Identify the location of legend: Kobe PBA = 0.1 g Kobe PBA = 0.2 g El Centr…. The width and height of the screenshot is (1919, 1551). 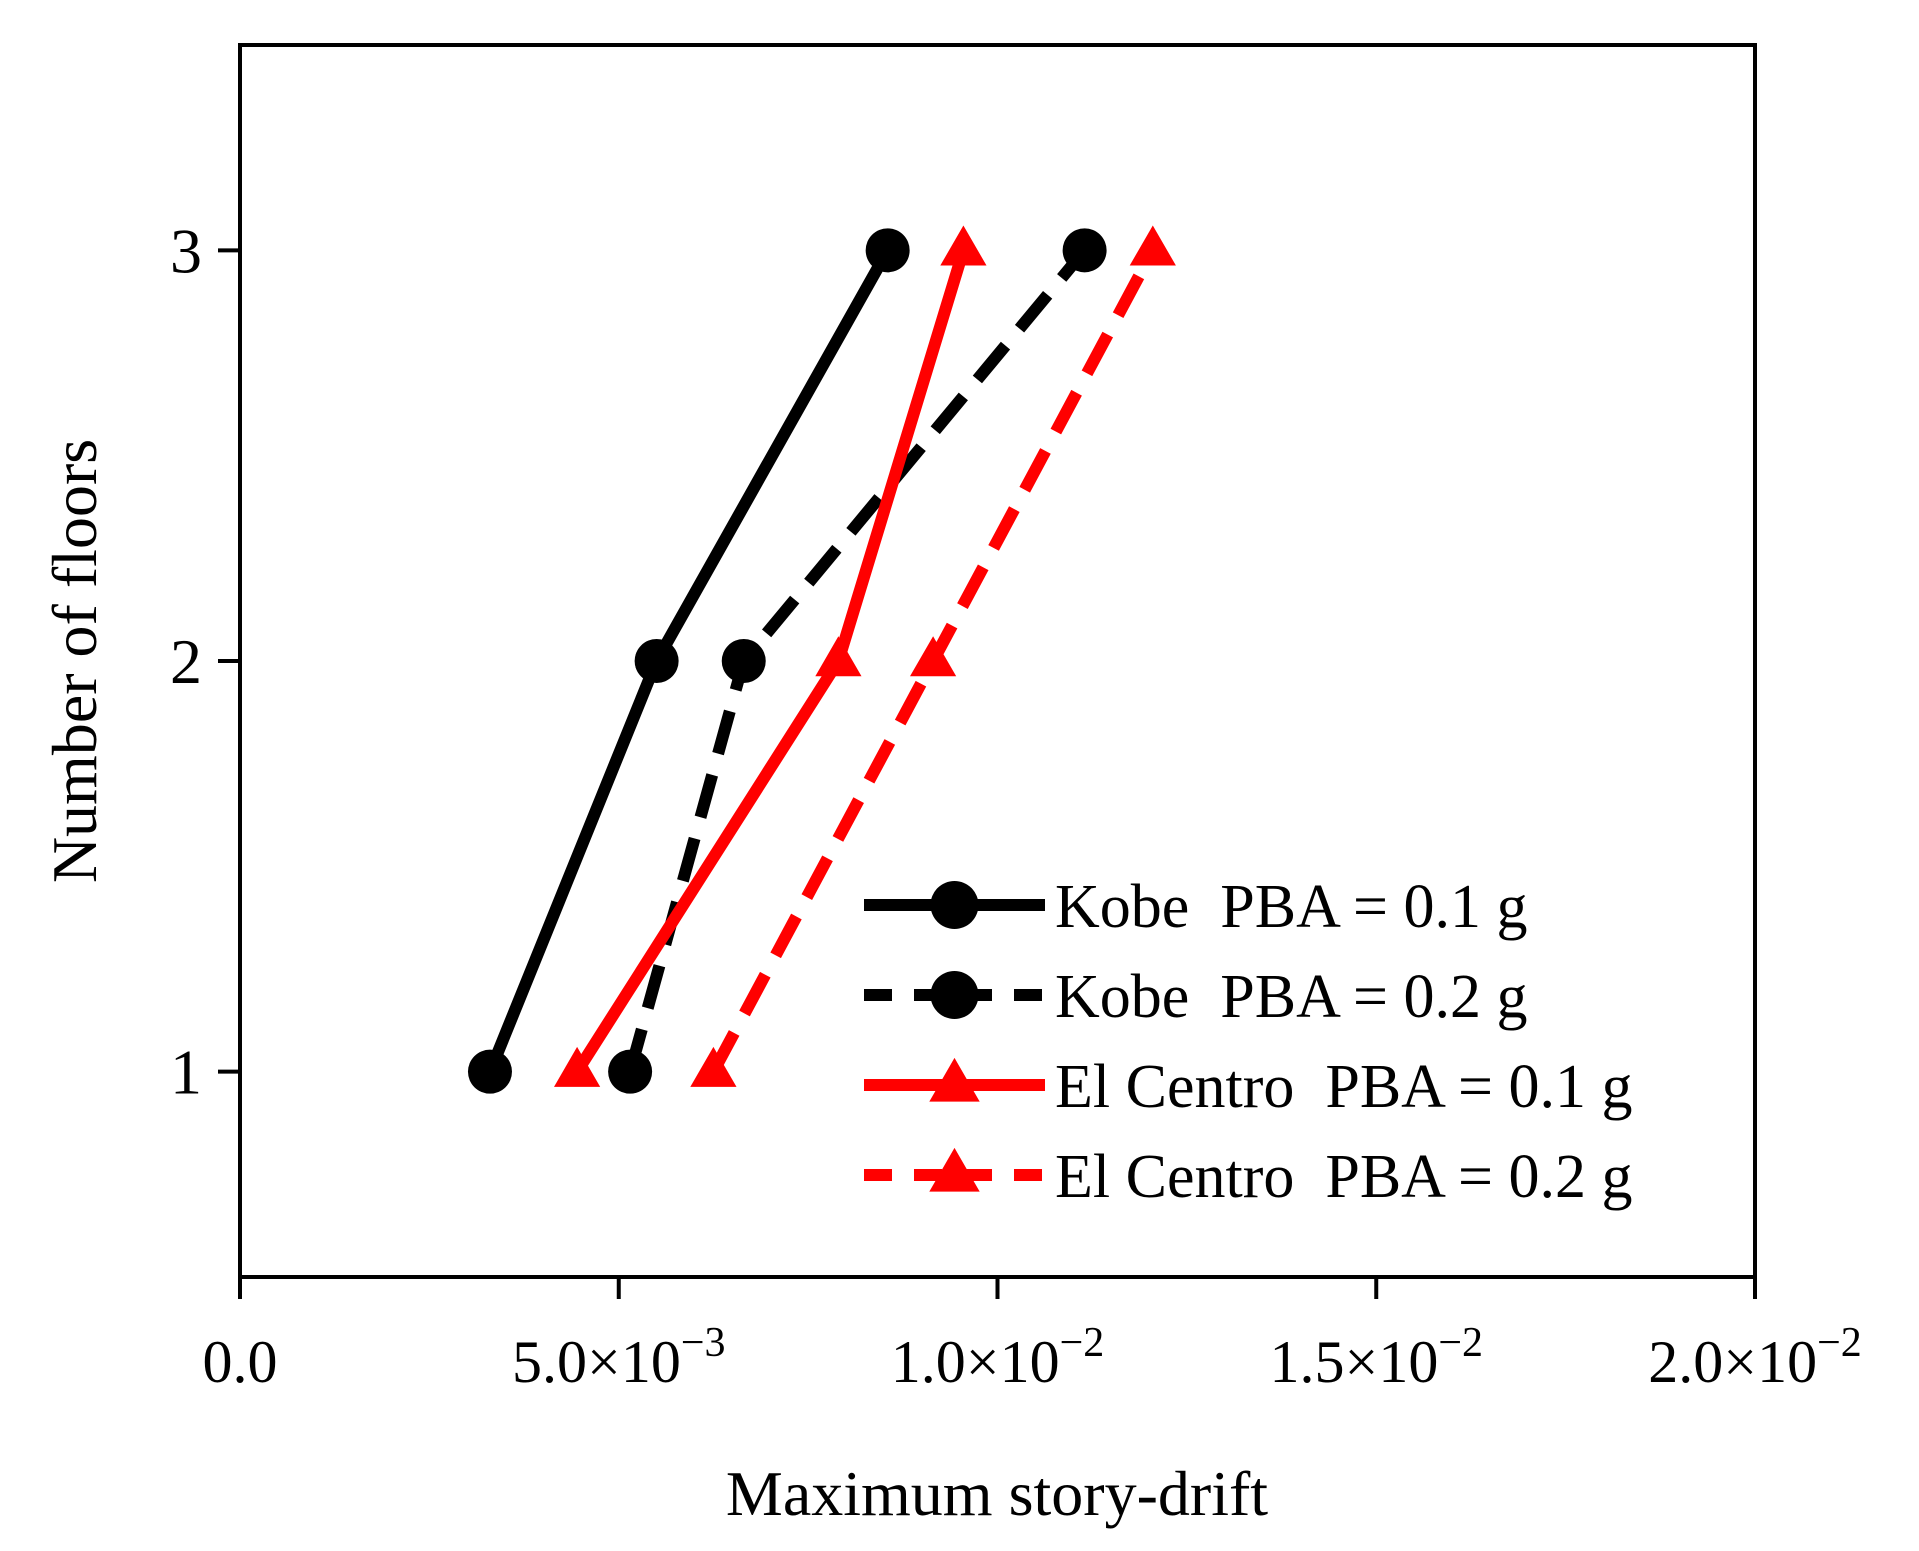
(1248, 1042).